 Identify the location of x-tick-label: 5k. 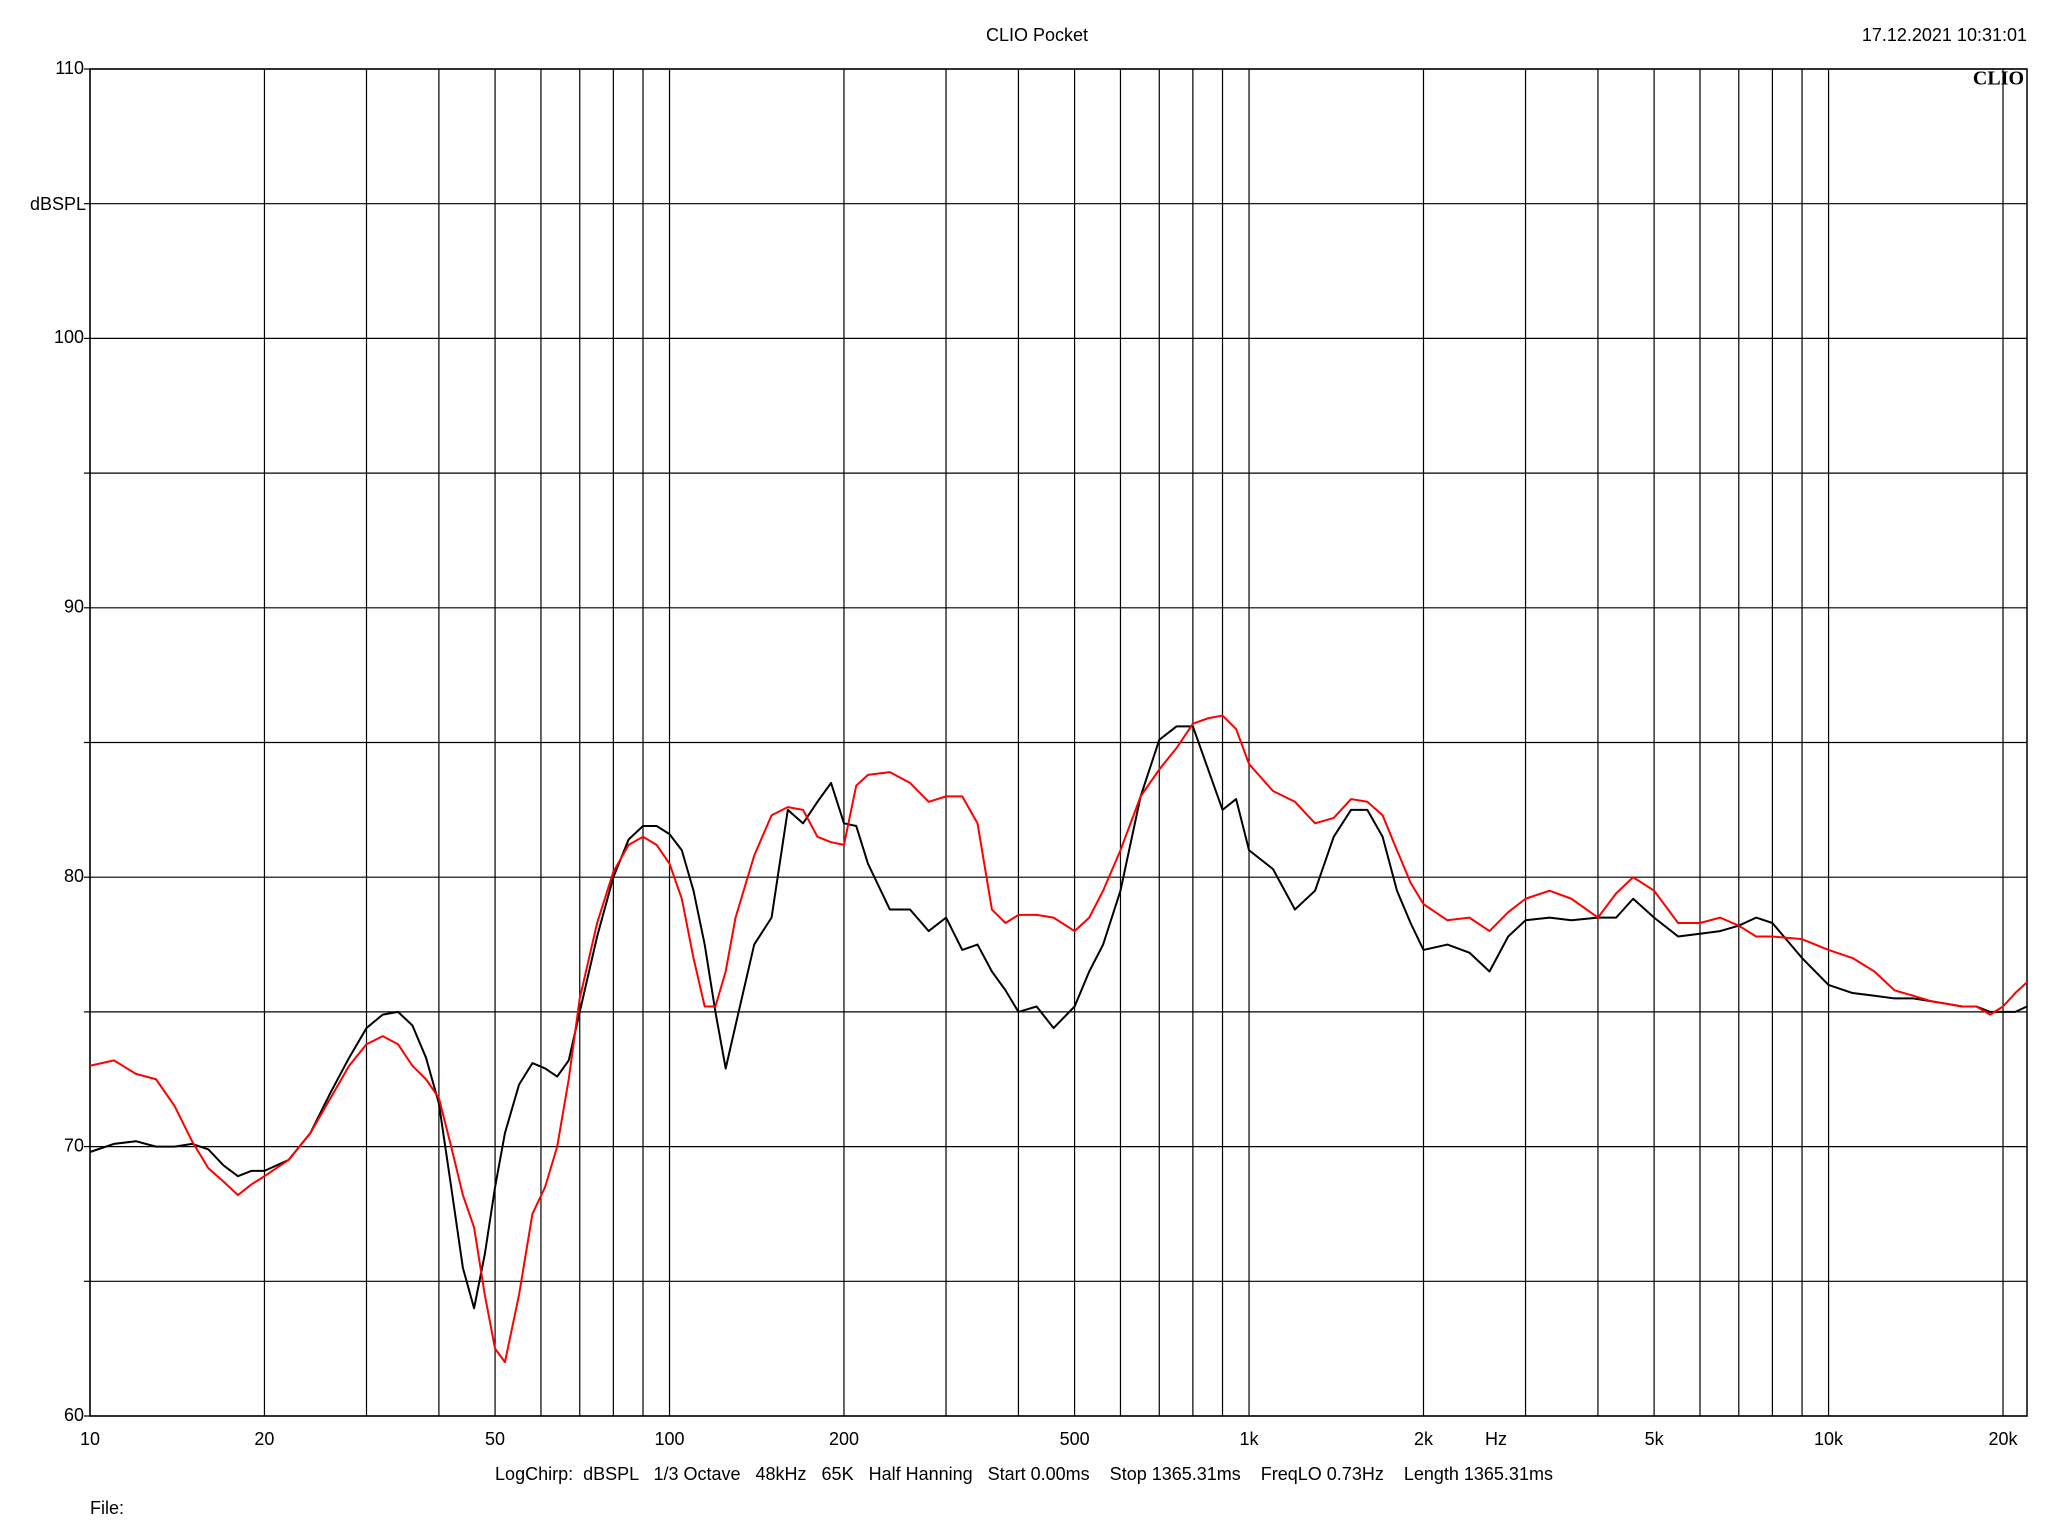
(1655, 1439).